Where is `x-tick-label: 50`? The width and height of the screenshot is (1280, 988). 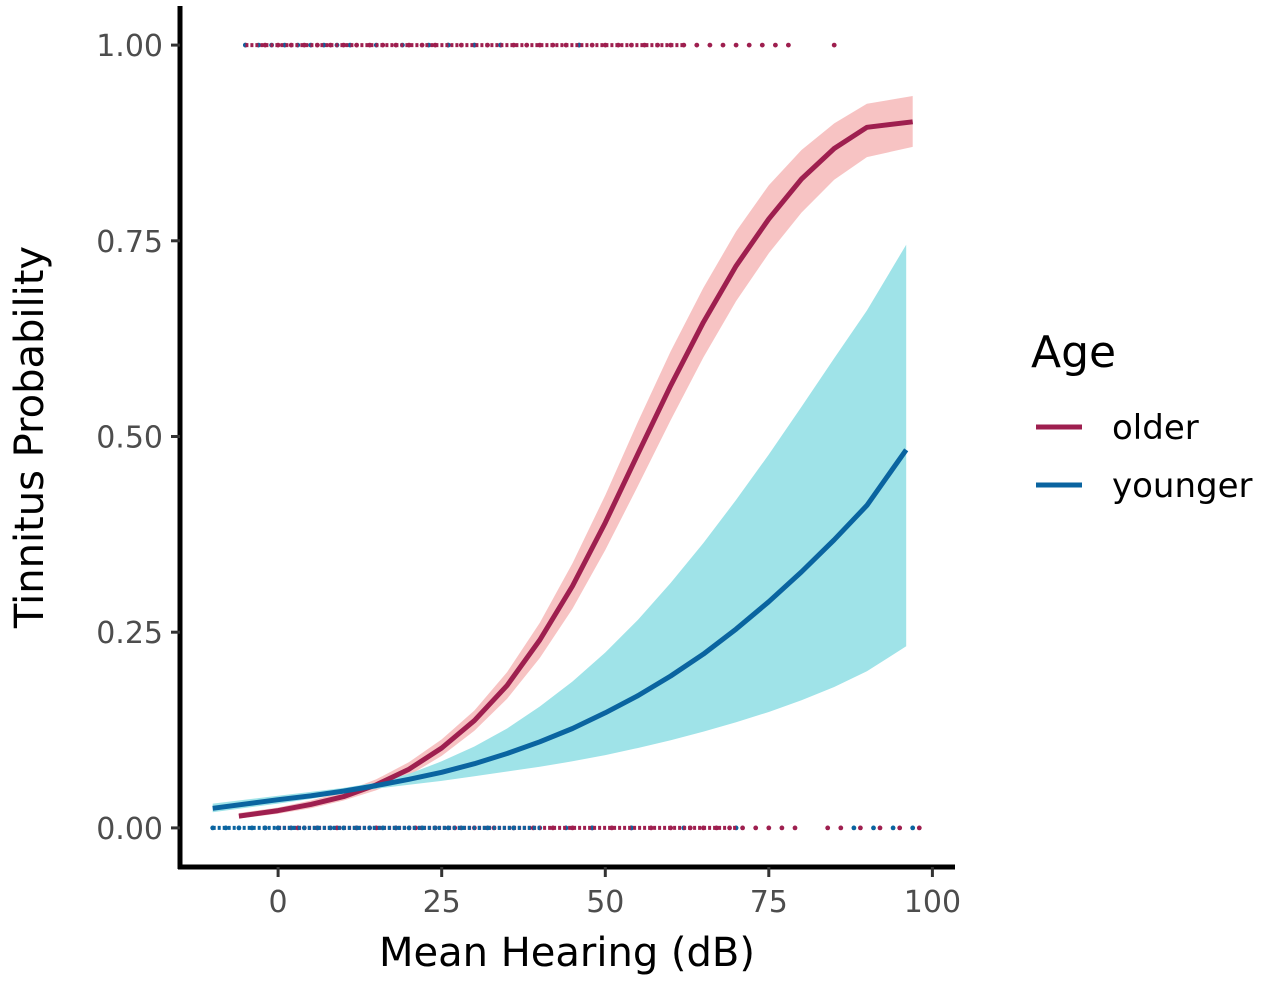 x-tick-label: 50 is located at coordinates (605, 902).